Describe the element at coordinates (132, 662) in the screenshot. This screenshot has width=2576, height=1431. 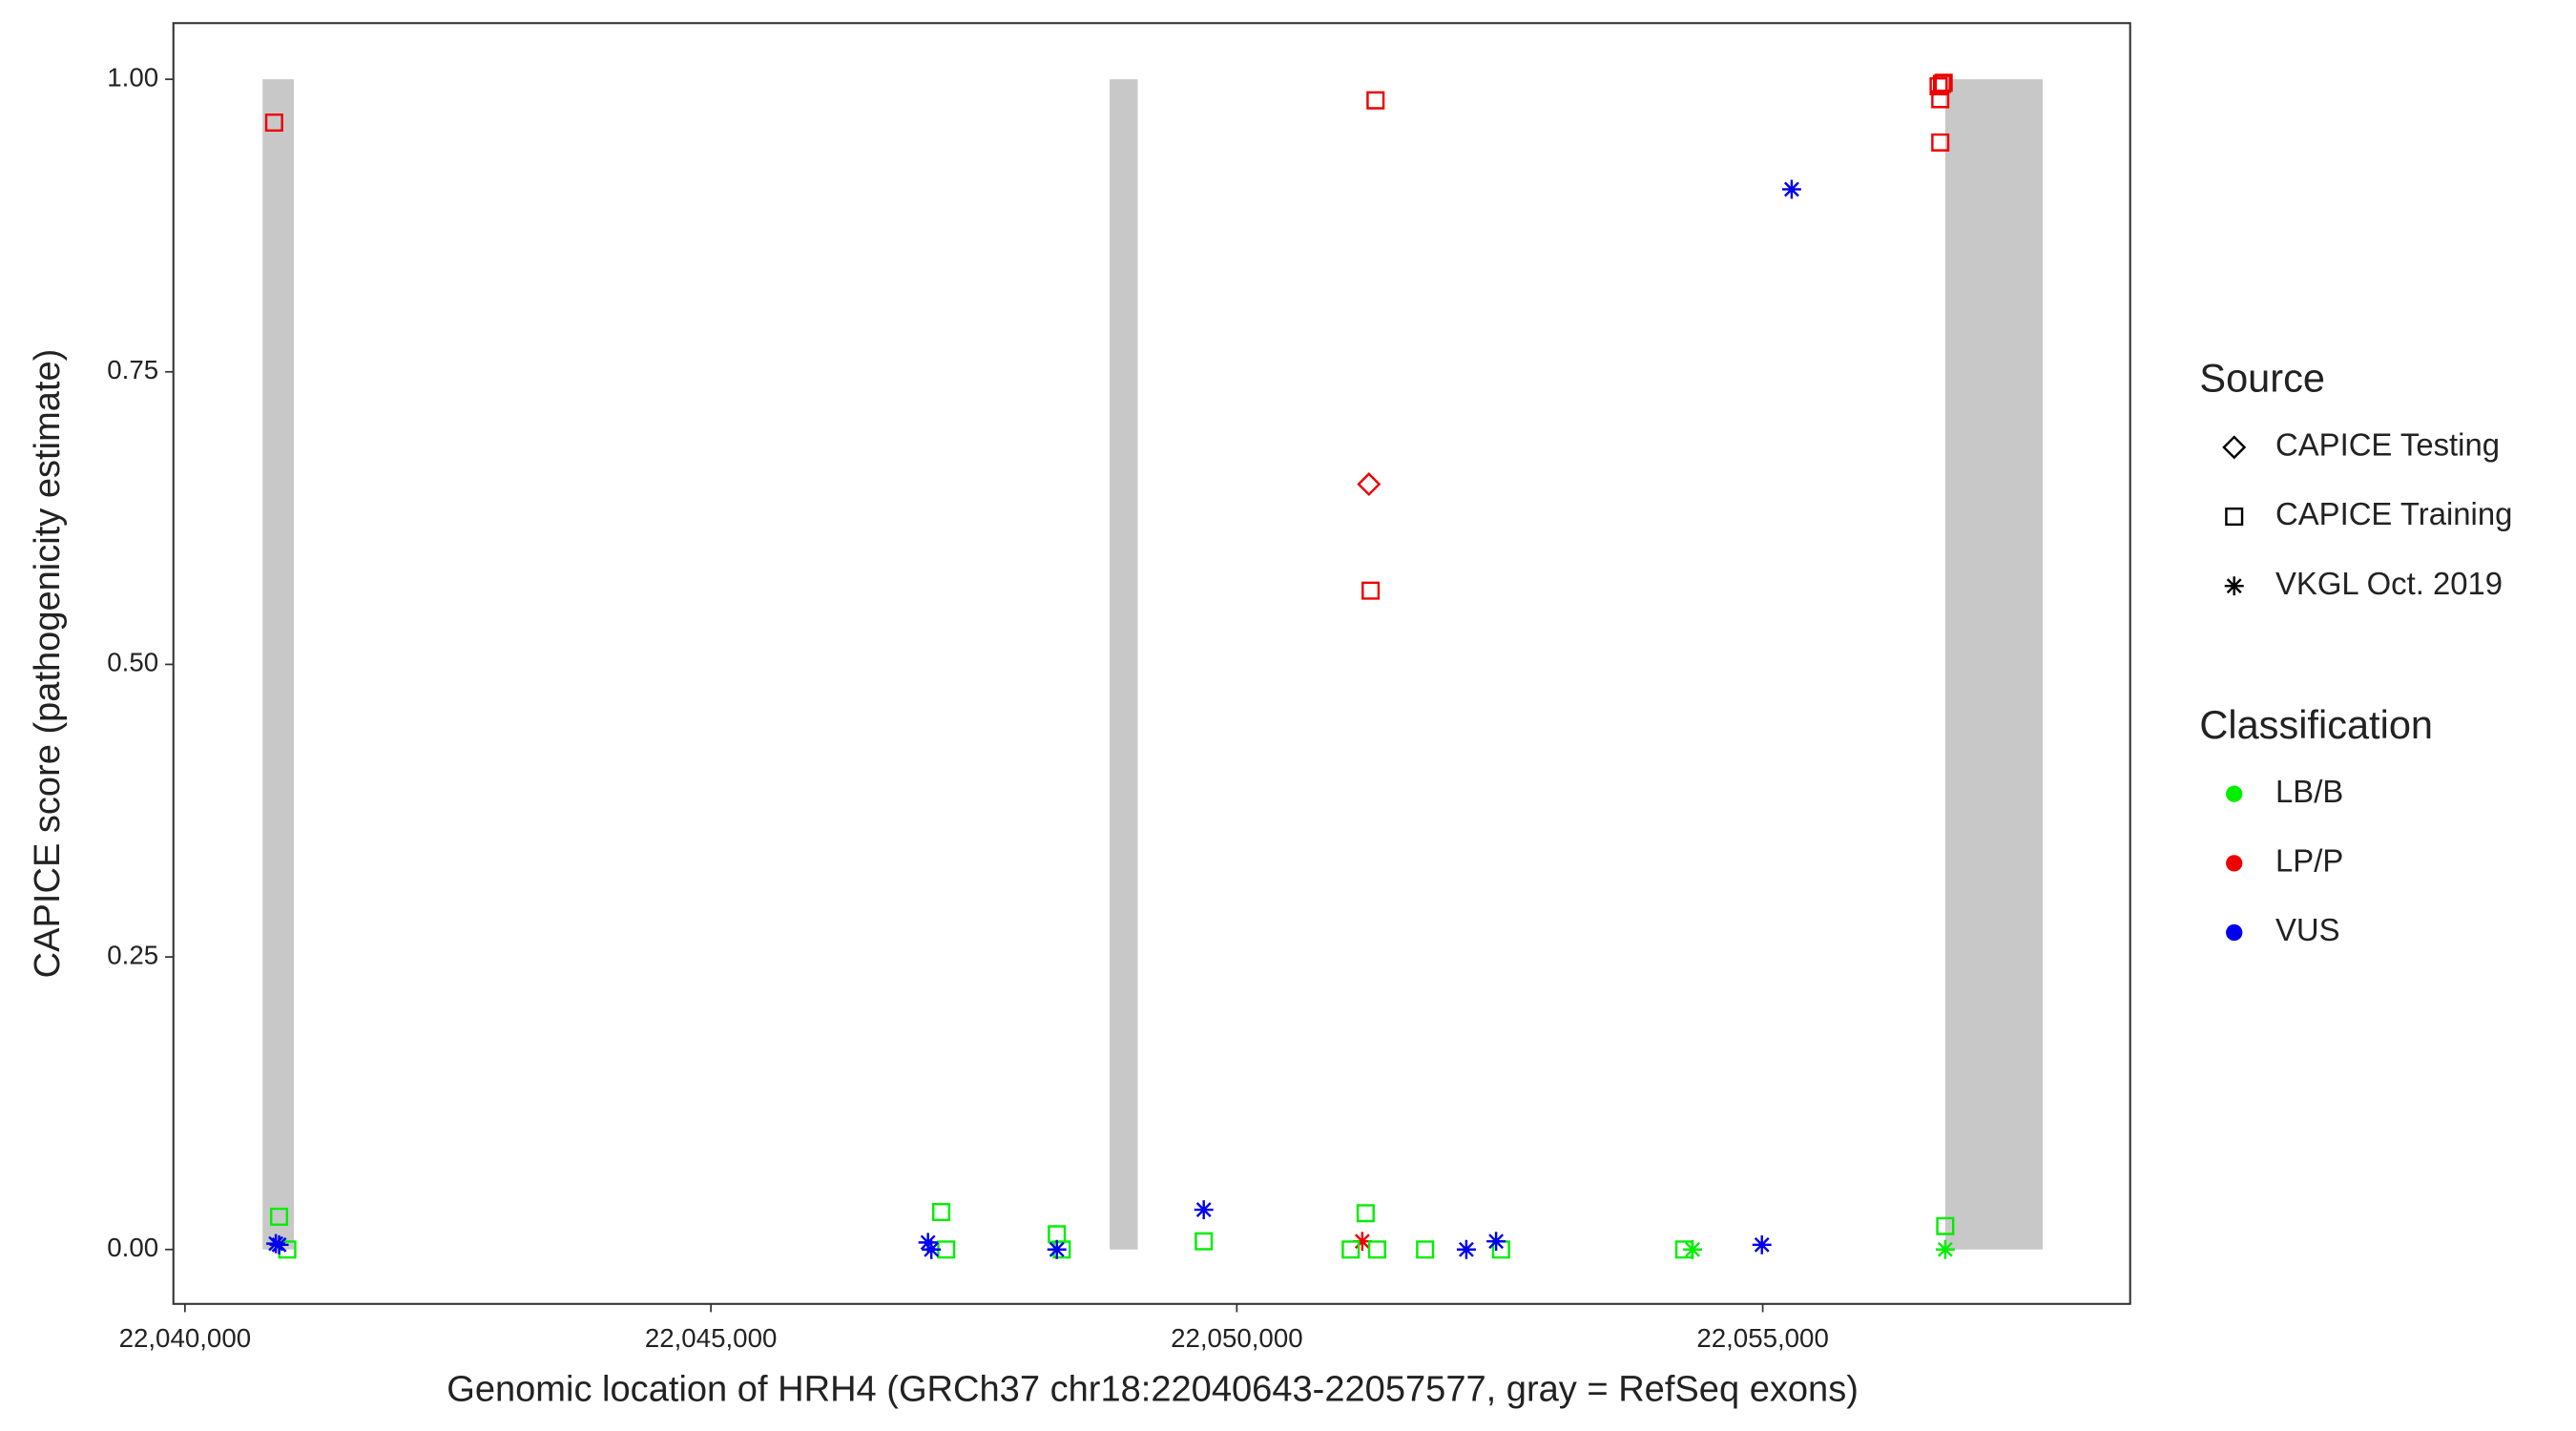
I see `y-tick-label: 0.50` at that location.